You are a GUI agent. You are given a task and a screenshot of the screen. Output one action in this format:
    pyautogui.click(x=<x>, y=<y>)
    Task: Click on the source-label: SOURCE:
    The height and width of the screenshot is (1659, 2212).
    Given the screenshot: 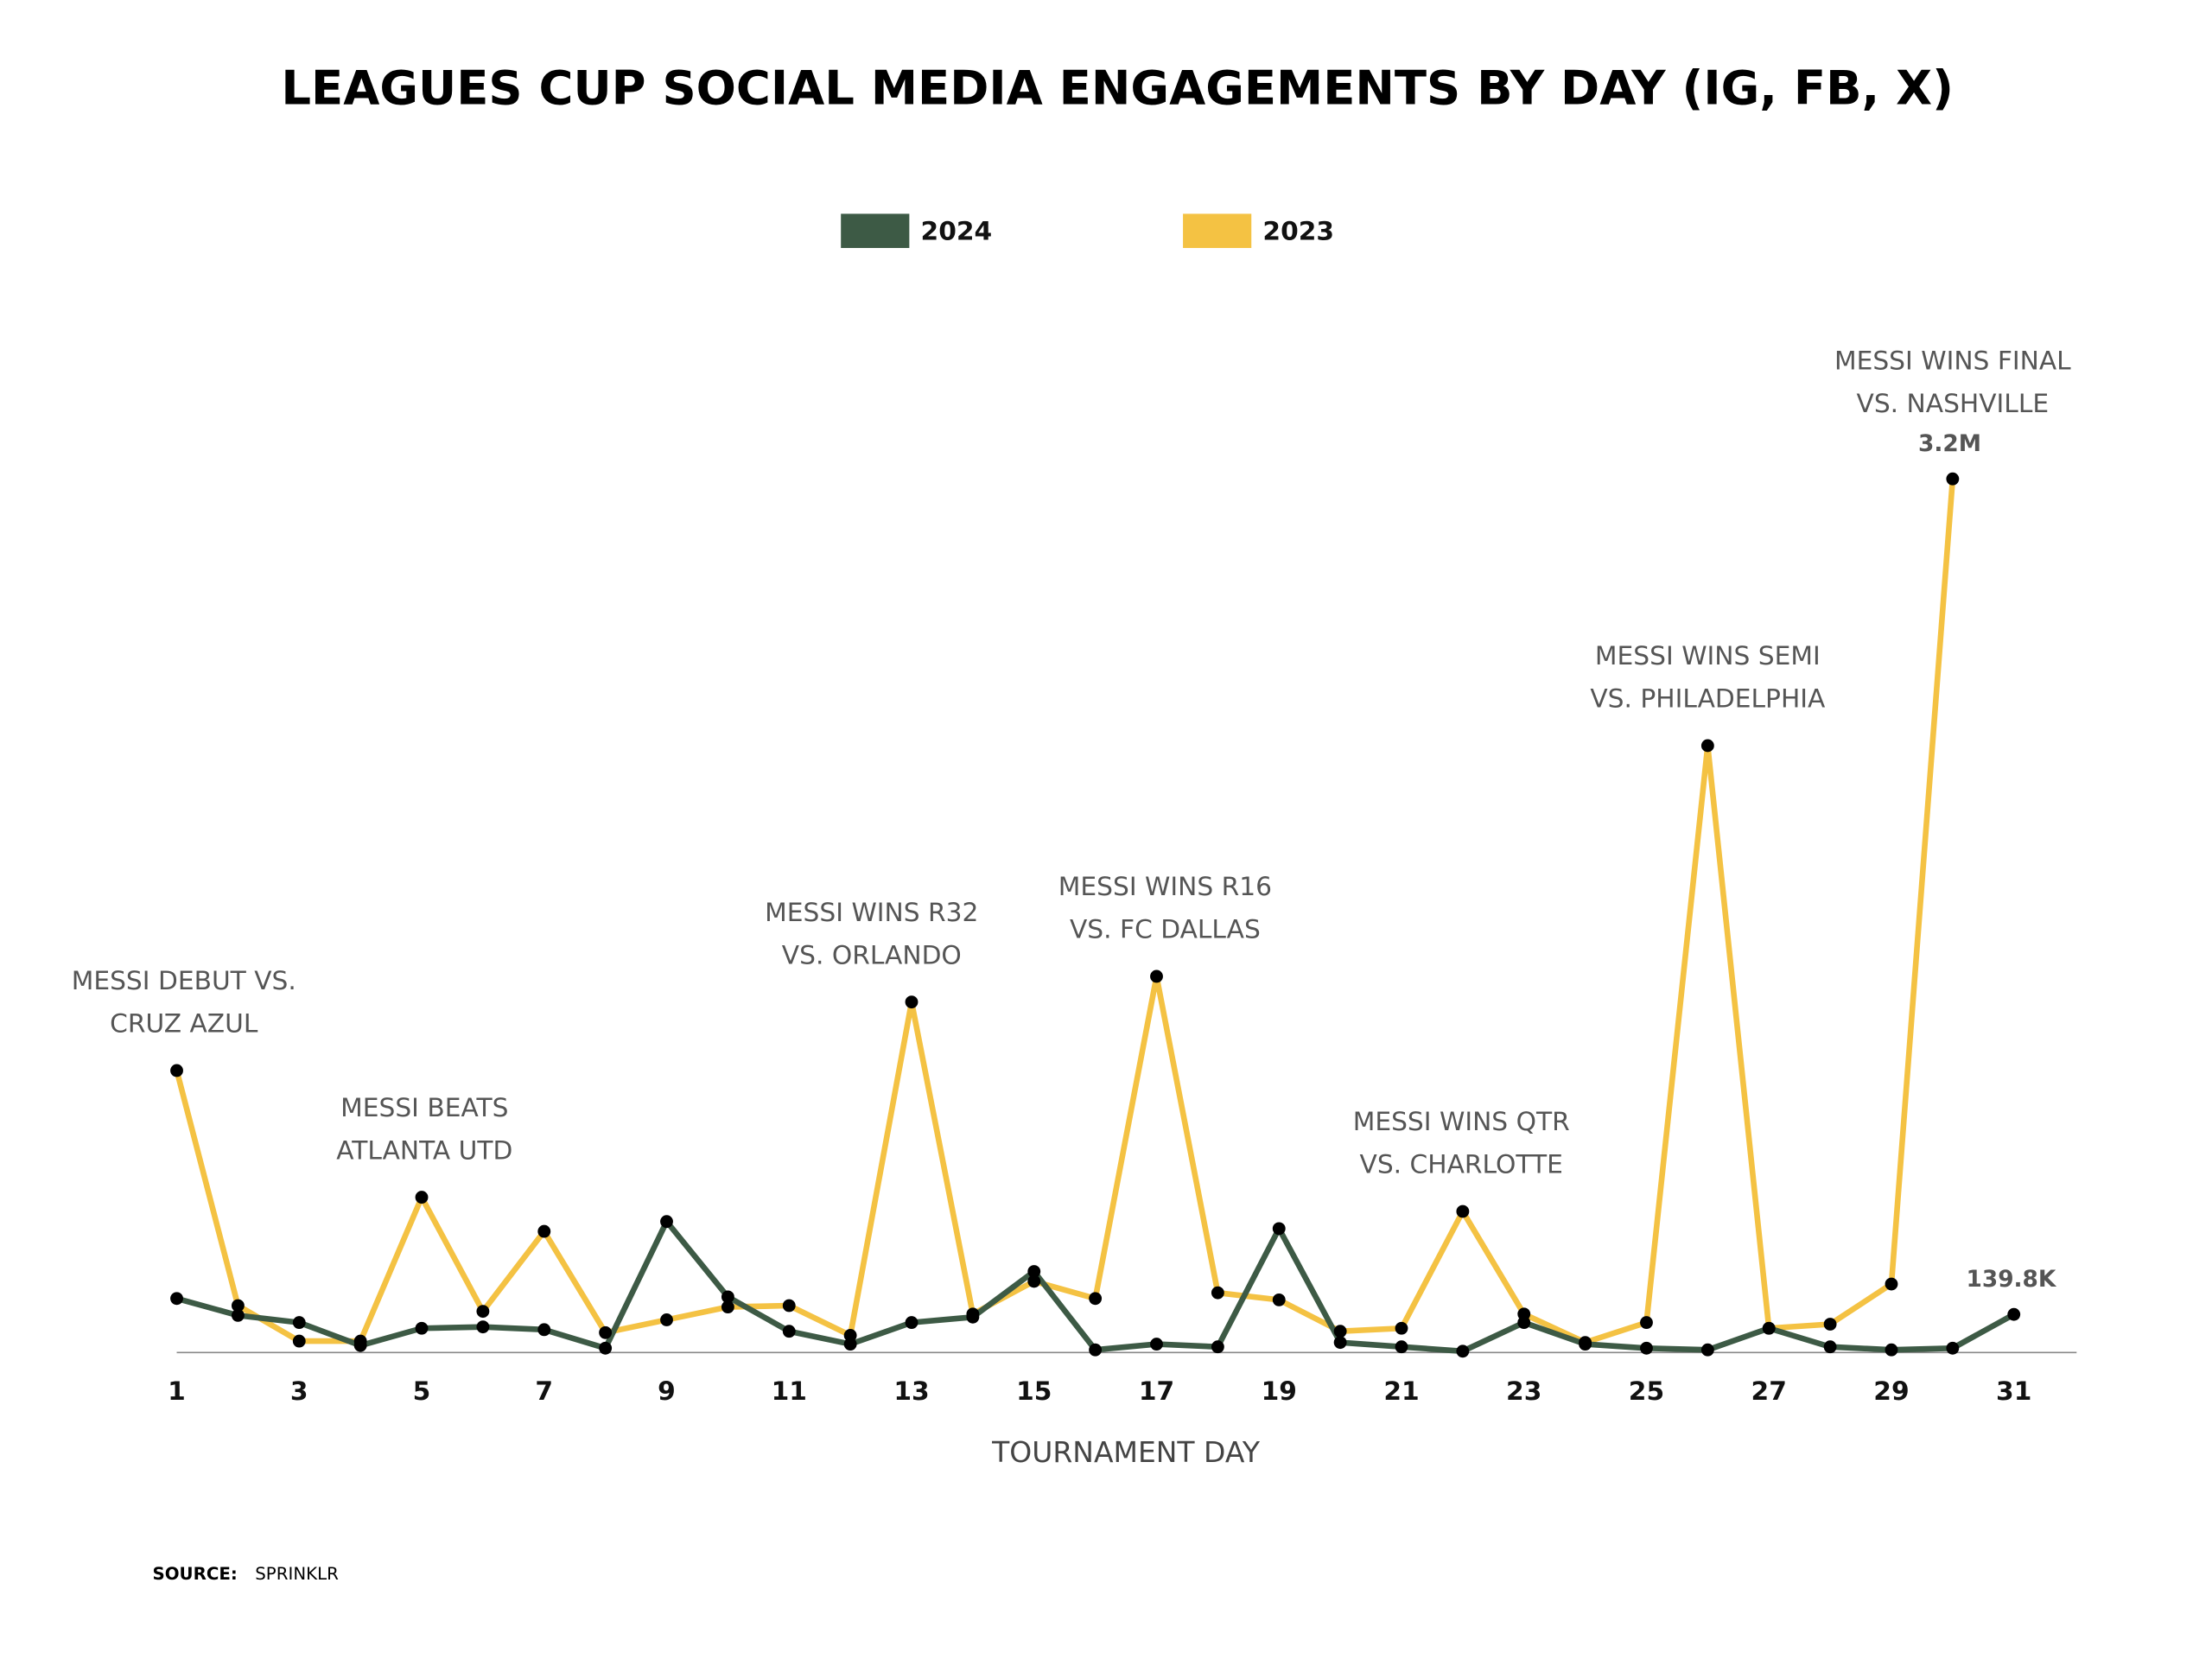 What is the action you would take?
    pyautogui.click(x=194, y=1574)
    